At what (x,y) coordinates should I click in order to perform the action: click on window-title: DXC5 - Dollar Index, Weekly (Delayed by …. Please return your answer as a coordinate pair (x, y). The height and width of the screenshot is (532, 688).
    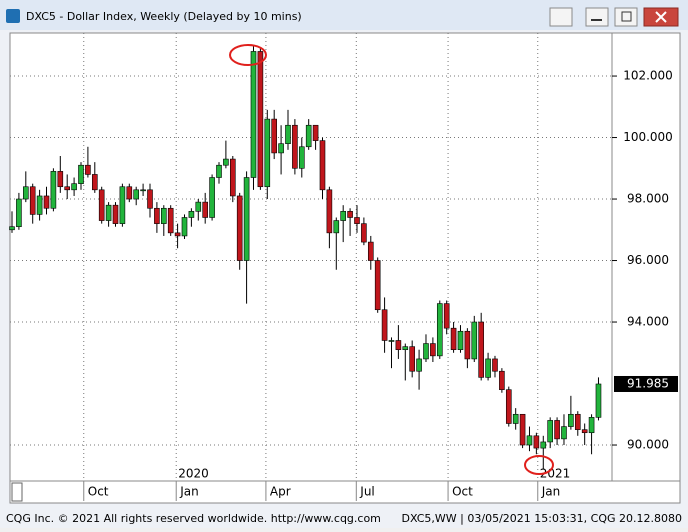
    Looking at the image, I should click on (164, 16).